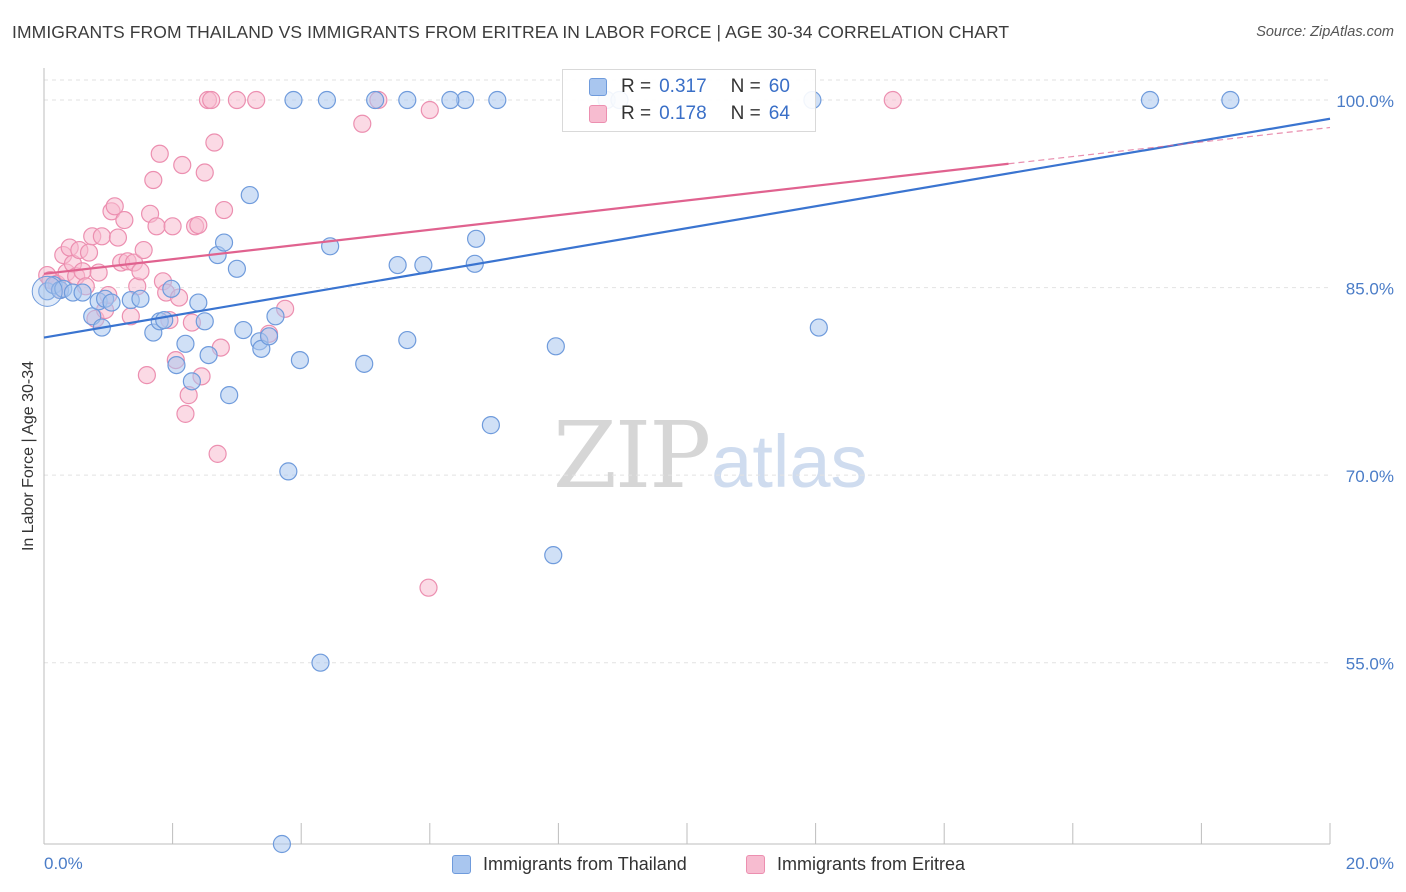  I want to click on y-tick-label: 85.0%, so click(1370, 289).